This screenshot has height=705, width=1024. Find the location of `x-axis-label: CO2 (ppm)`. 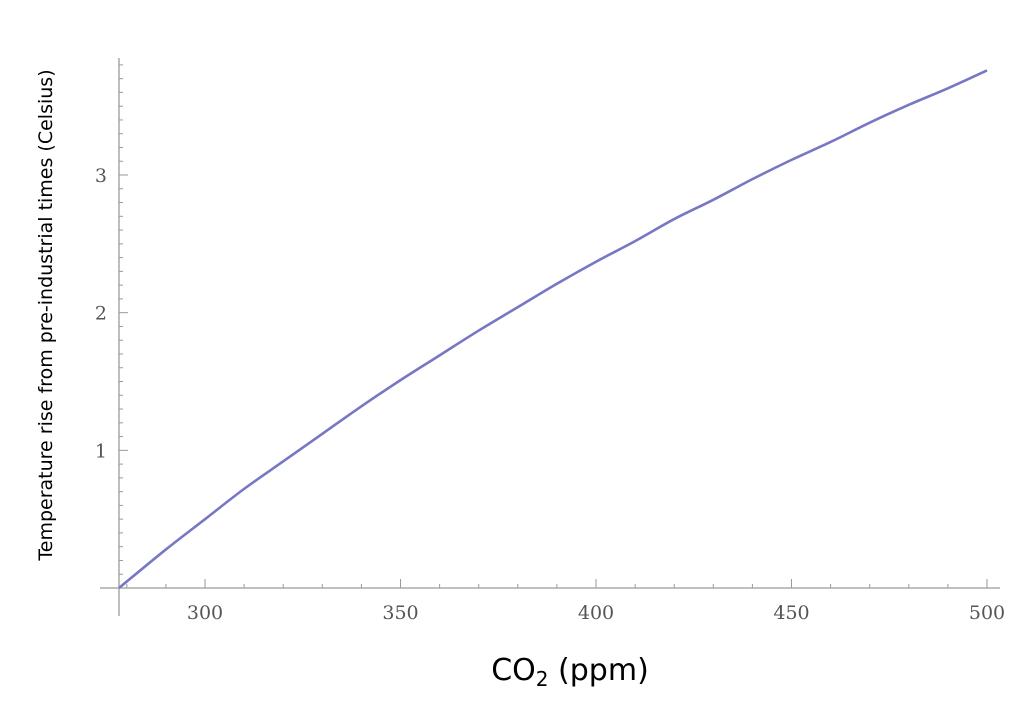

x-axis-label: CO2 (ppm) is located at coordinates (570, 672).